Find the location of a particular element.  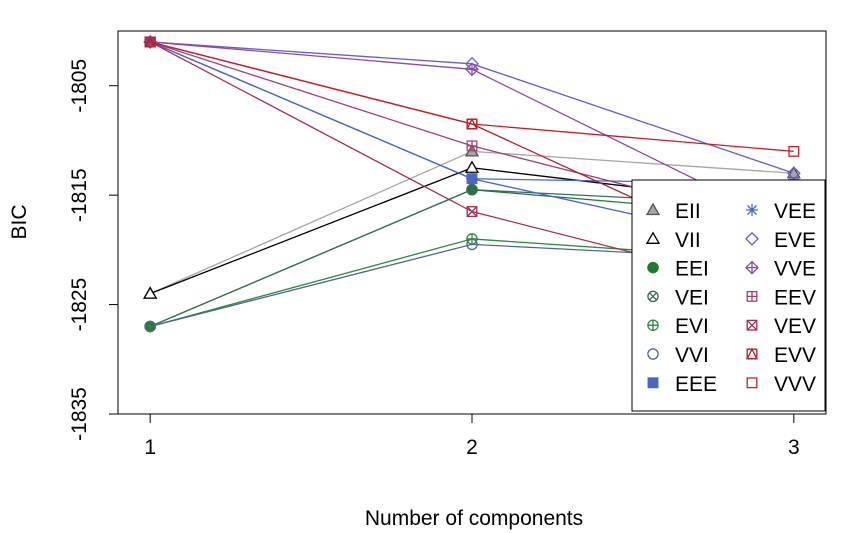

legend-marker-vvv is located at coordinates (752, 383).